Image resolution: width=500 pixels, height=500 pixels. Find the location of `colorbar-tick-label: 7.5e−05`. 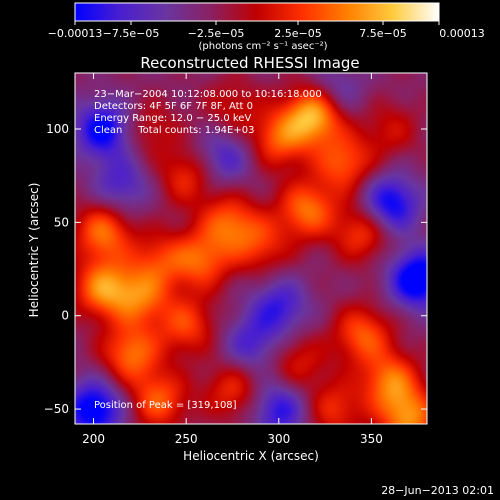

colorbar-tick-label: 7.5e−05 is located at coordinates (382, 33).